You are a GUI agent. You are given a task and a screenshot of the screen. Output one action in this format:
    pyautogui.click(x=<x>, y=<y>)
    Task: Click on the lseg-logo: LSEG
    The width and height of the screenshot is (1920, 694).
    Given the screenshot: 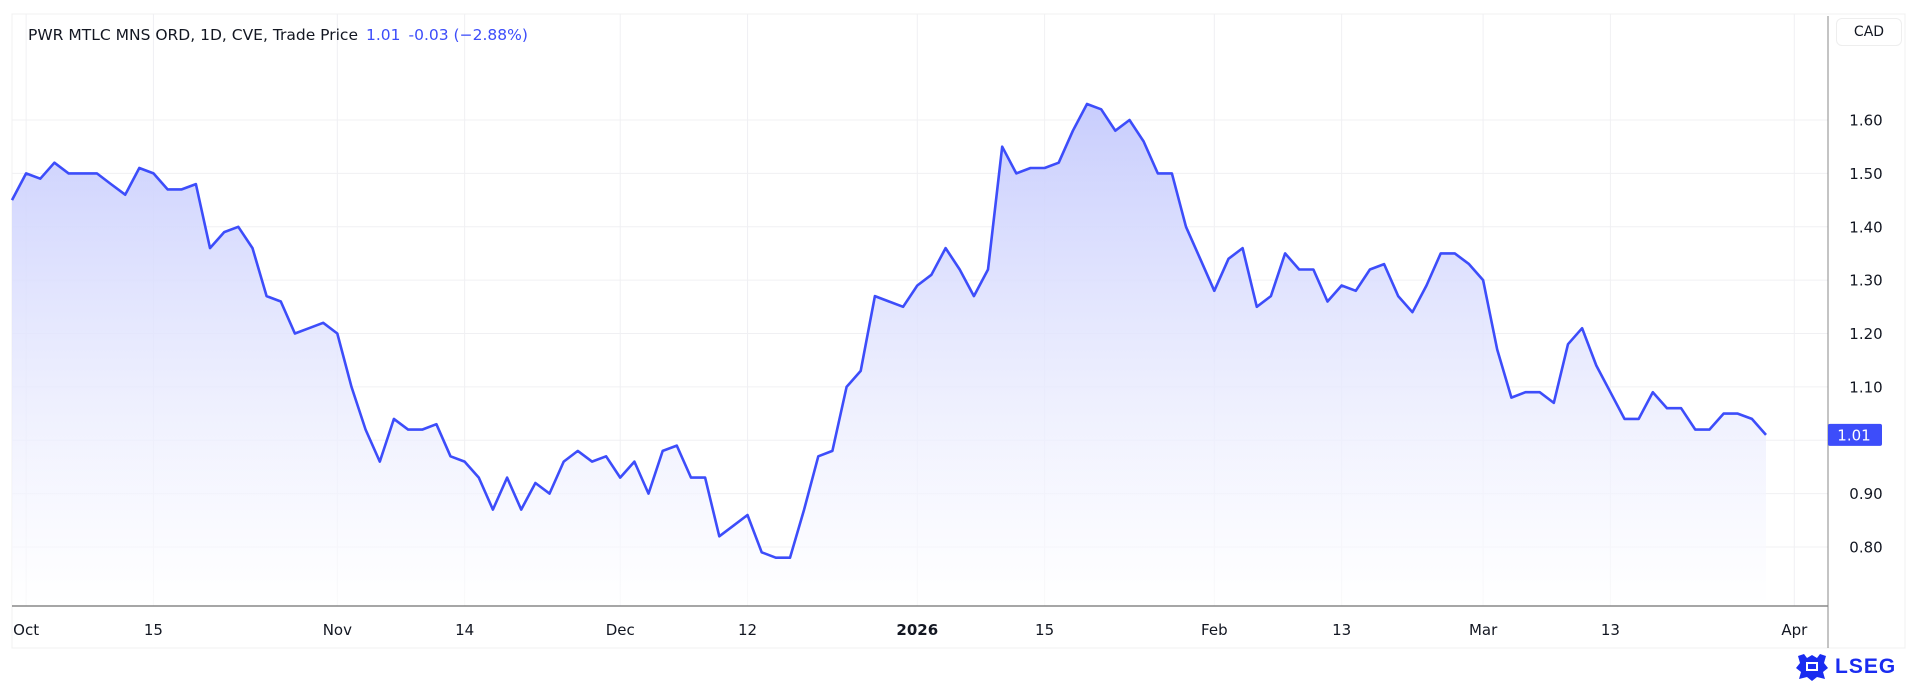 What is the action you would take?
    pyautogui.click(x=1845, y=667)
    